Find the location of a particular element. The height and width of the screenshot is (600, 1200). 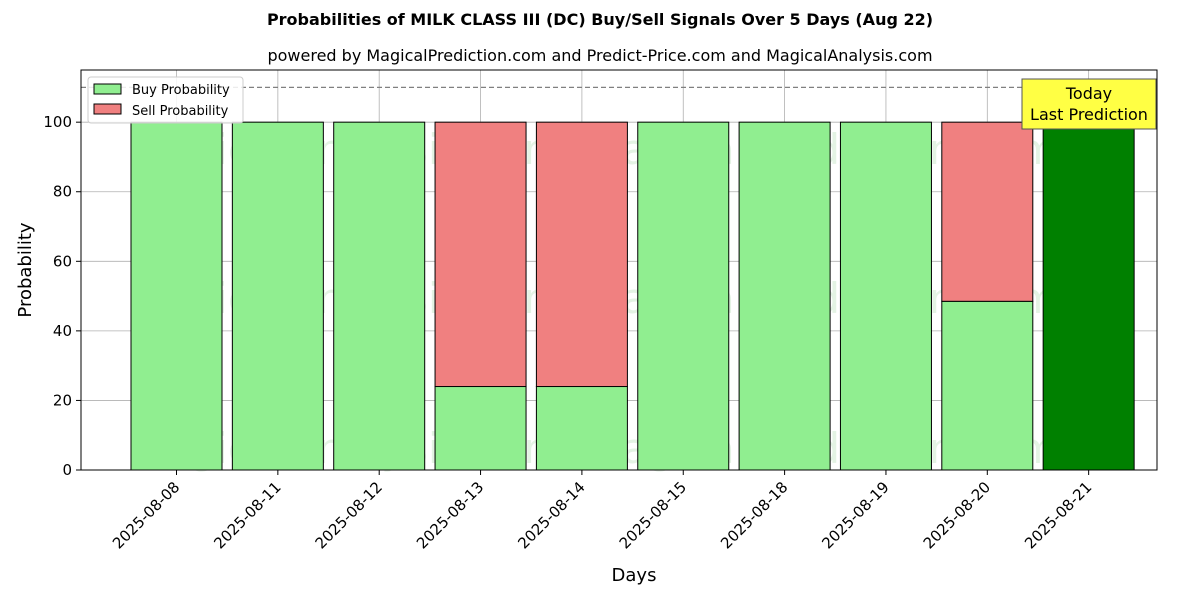

annotation-line-1: Today is located at coordinates (1088, 93).